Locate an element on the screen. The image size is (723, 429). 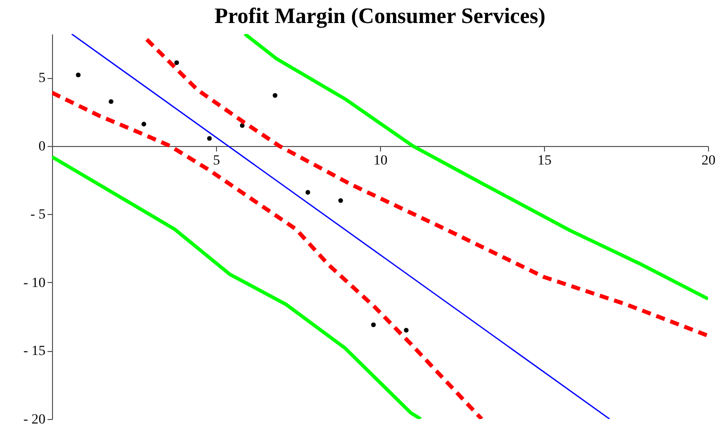
y-tick-label: - 5 is located at coordinates (38, 215).